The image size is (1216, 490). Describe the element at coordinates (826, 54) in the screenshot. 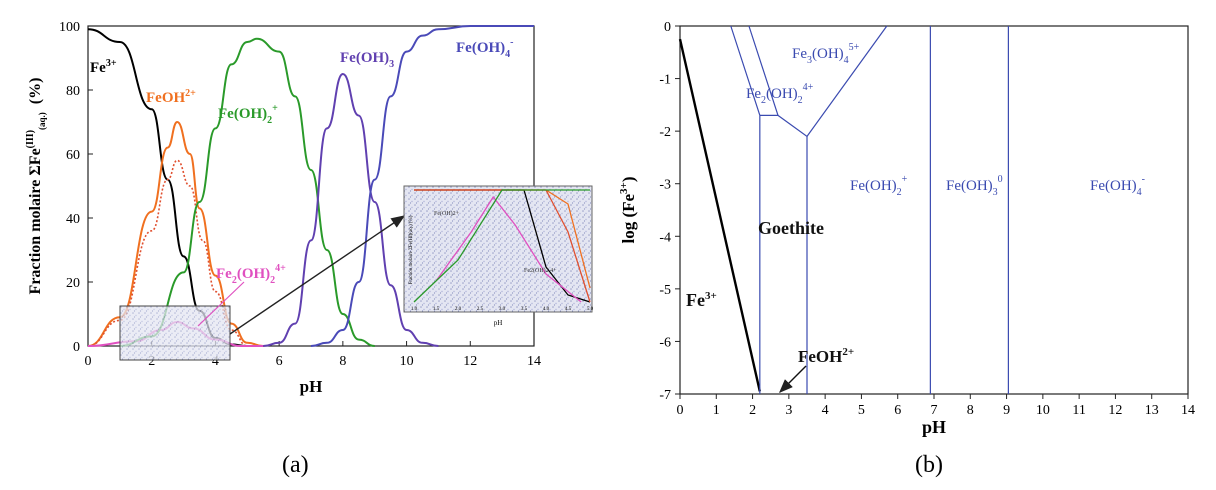

I see `region-fe3oh4: Fe3(OH)45+` at that location.